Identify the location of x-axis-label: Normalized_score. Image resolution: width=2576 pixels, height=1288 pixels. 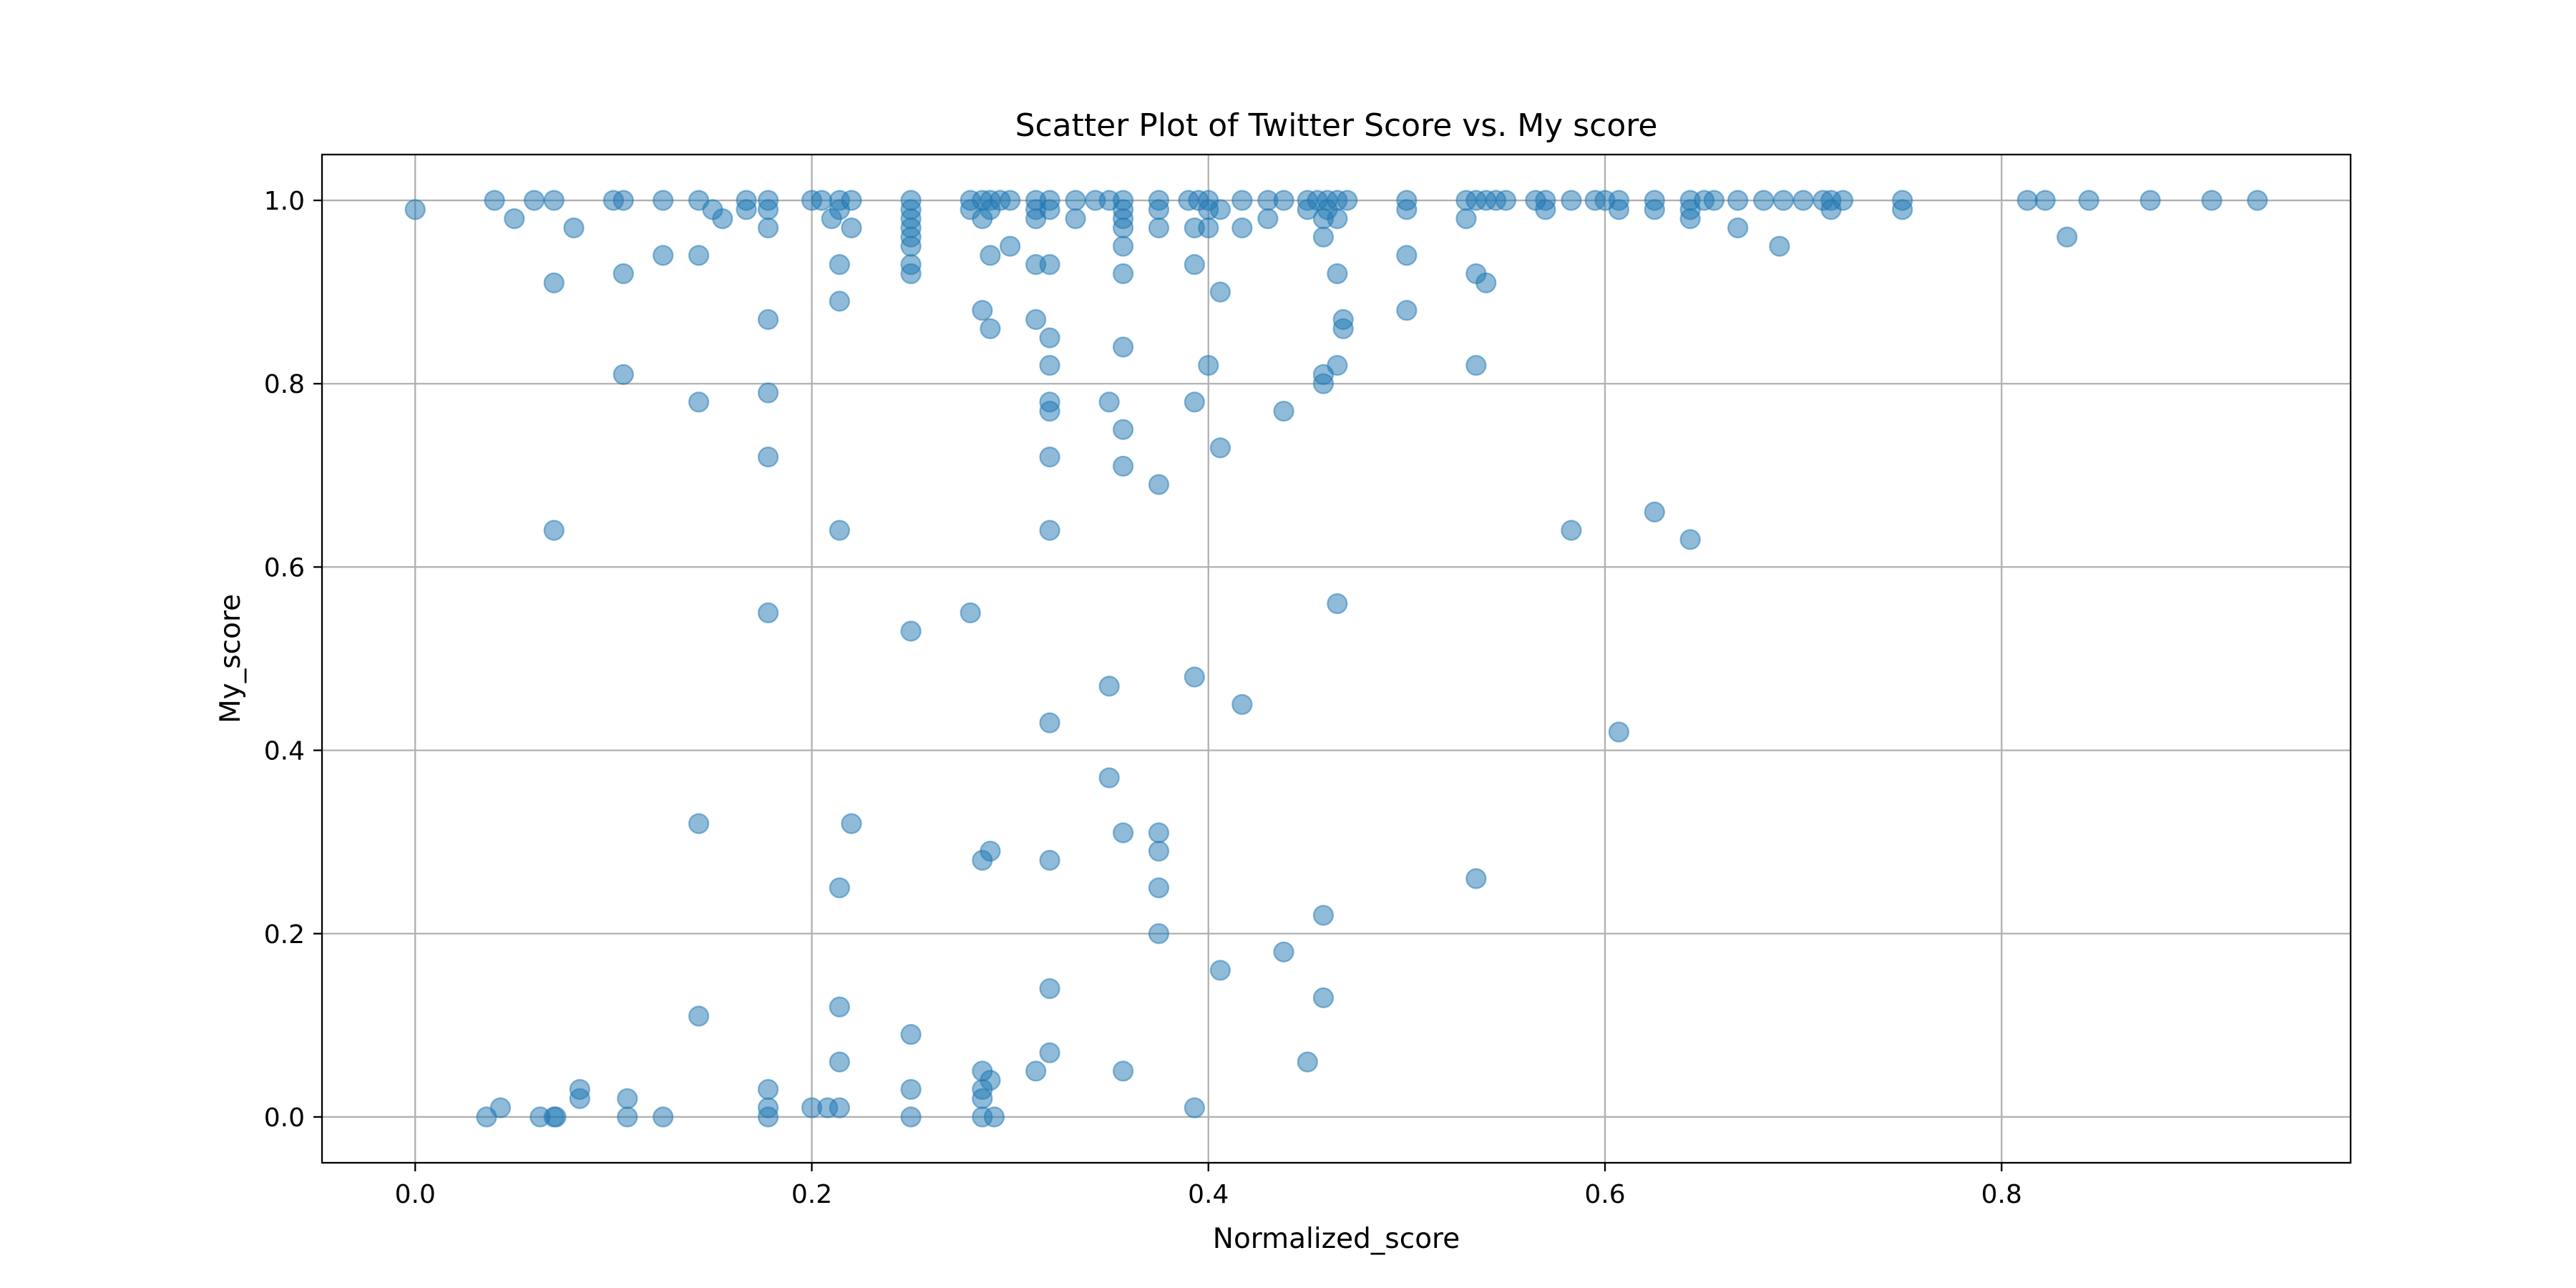
(1336, 1239).